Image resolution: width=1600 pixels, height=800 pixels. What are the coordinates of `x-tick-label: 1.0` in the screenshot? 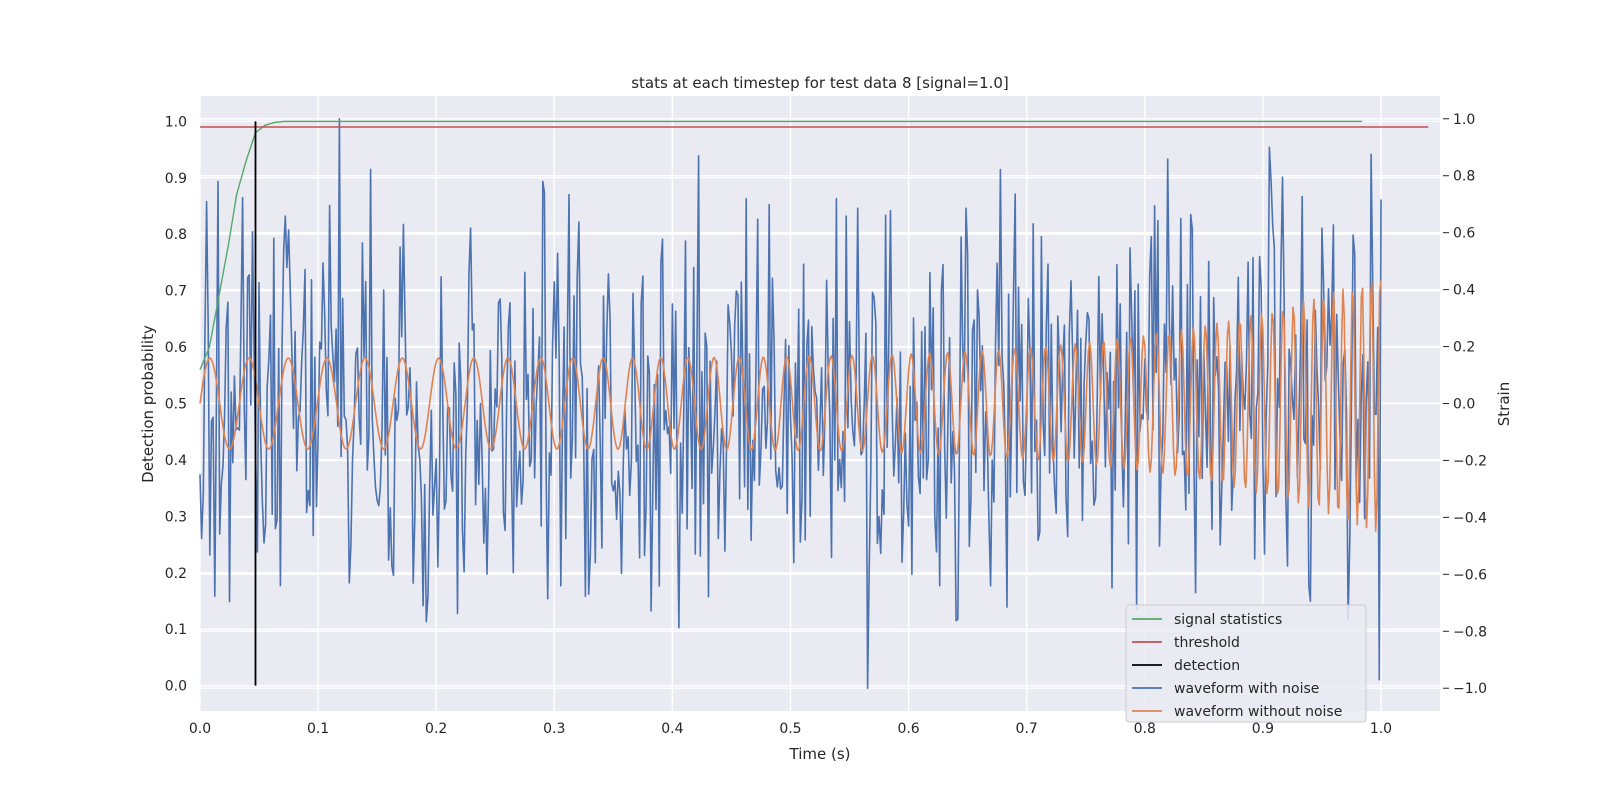 It's located at (1381, 729).